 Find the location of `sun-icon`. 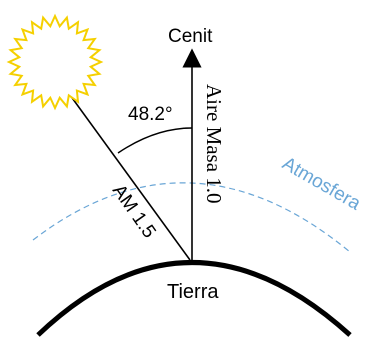

sun-icon is located at coordinates (55, 62).